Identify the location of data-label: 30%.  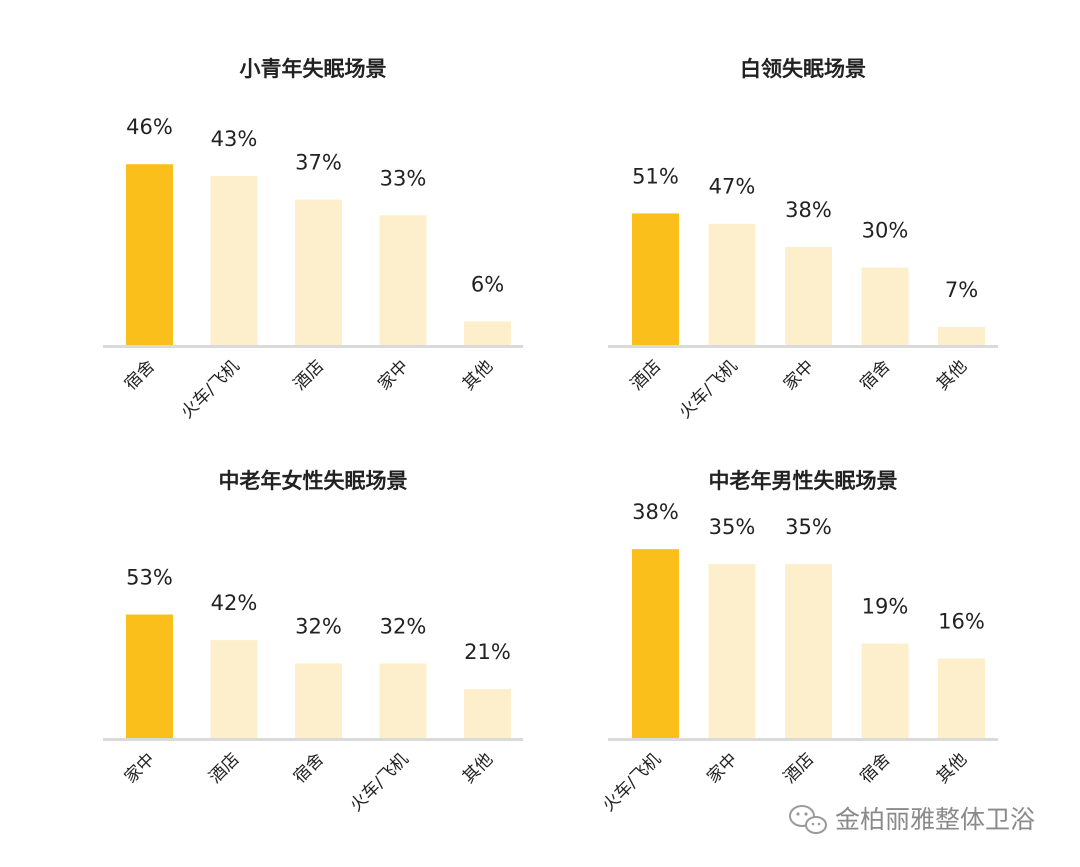
(885, 231).